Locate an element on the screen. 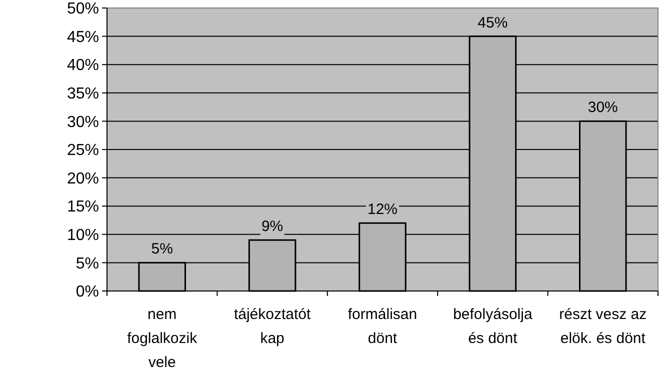  y-tick-label: 10% is located at coordinates (82, 235).